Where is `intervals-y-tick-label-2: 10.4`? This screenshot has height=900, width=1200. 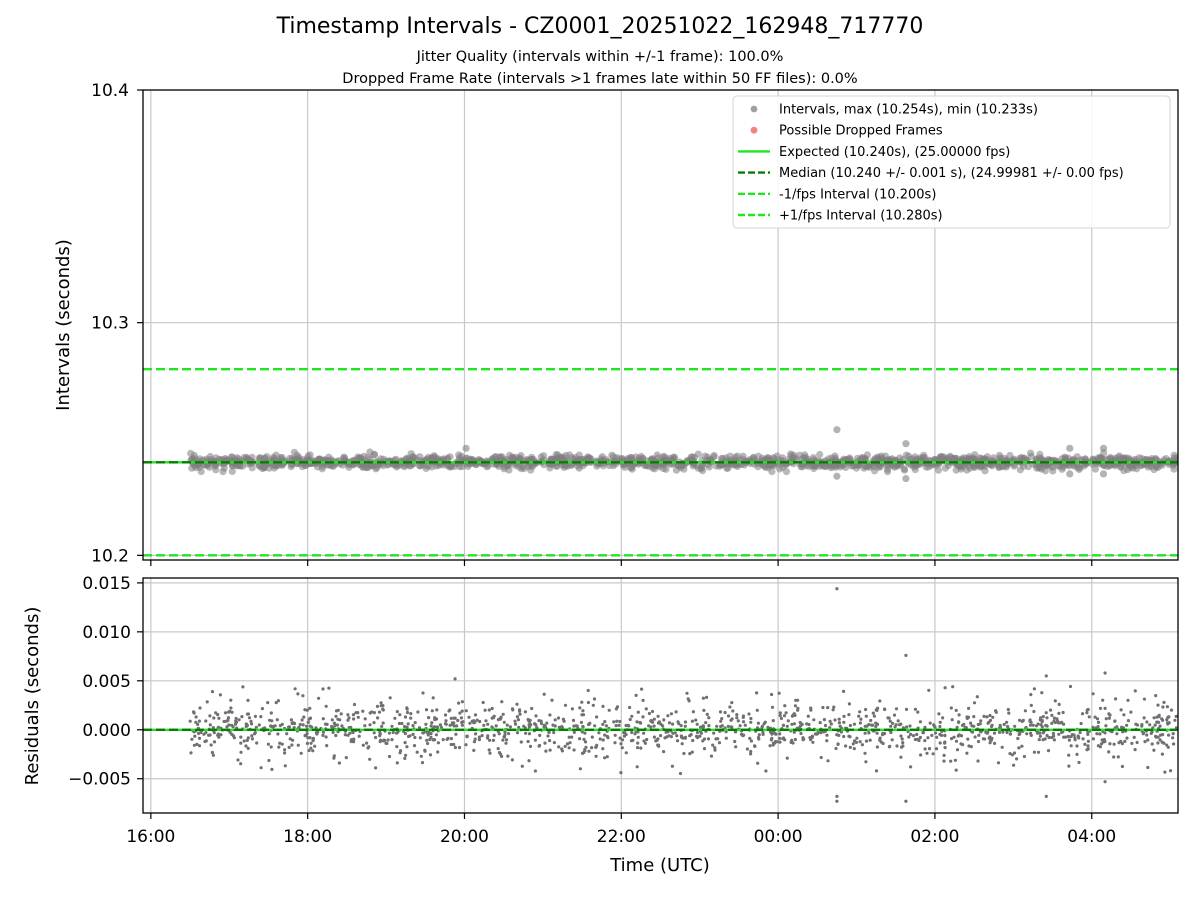
intervals-y-tick-label-2: 10.4 is located at coordinates (110, 91).